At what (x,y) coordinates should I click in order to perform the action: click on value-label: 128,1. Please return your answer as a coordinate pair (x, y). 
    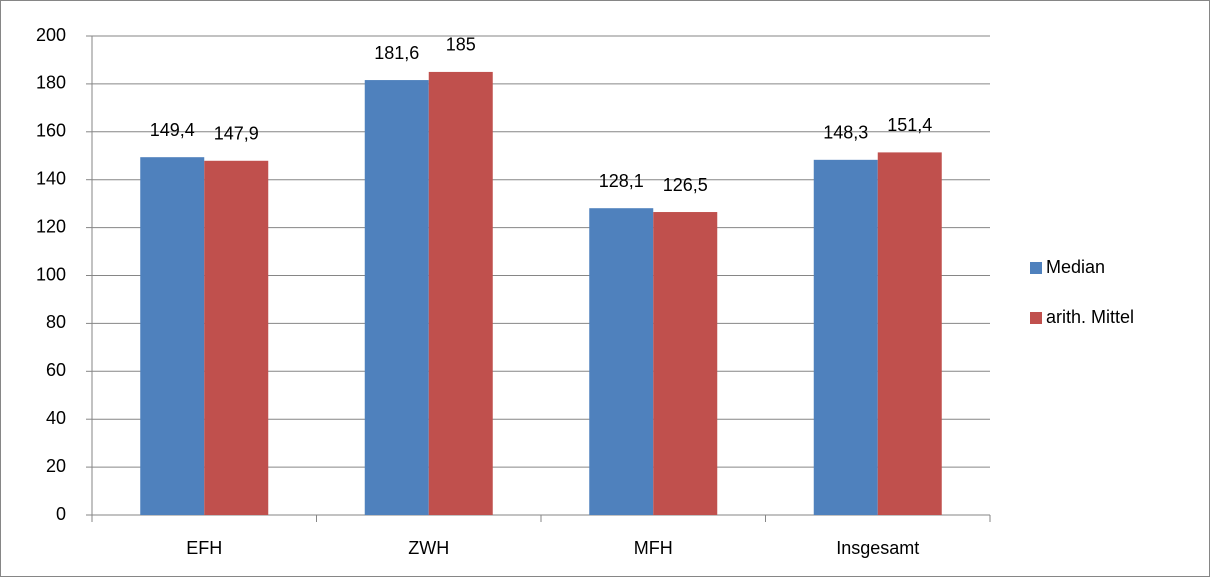
    Looking at the image, I should click on (621, 181).